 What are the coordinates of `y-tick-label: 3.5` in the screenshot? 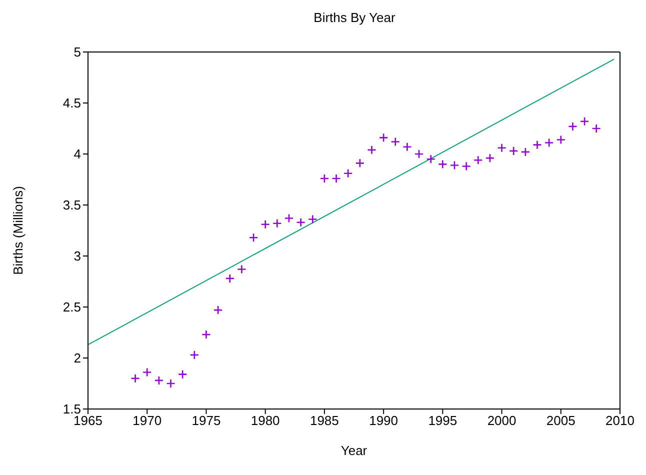 It's located at (71, 205).